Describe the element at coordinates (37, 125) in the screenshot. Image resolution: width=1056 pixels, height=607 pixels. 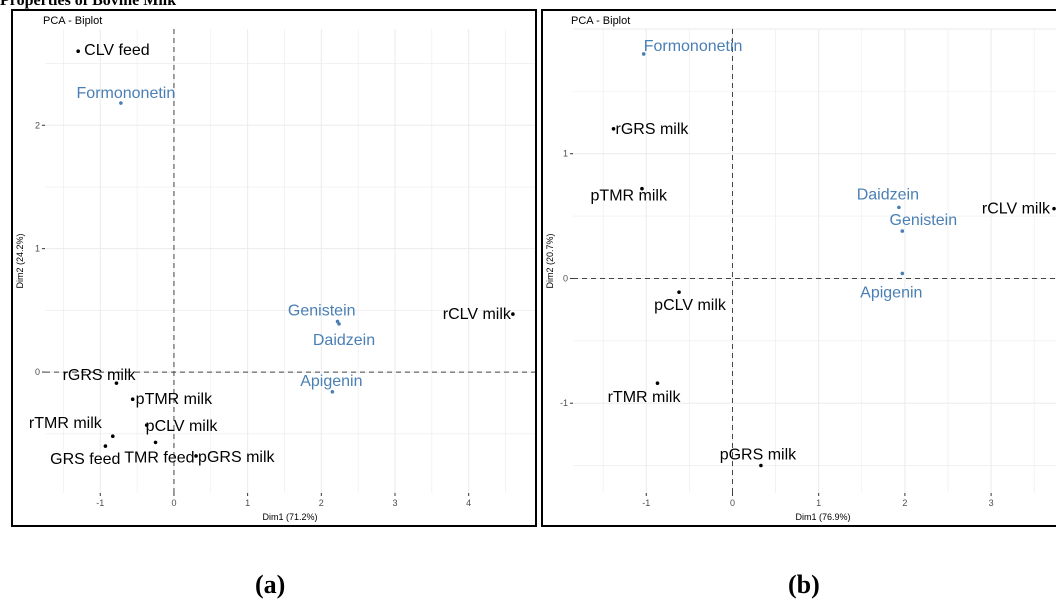
I see `y-tick-label: 2` at that location.